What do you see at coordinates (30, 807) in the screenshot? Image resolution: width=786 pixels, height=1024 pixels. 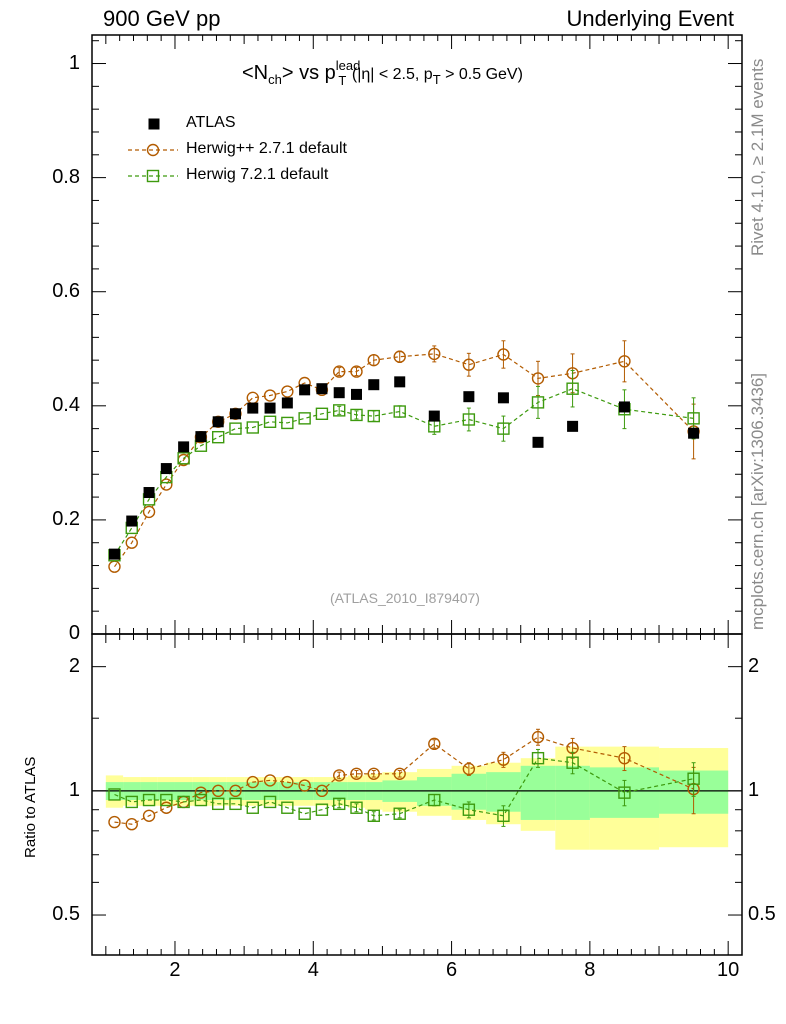 I see `ratio-y-axis-label: Ratio to ATLAS` at bounding box center [30, 807].